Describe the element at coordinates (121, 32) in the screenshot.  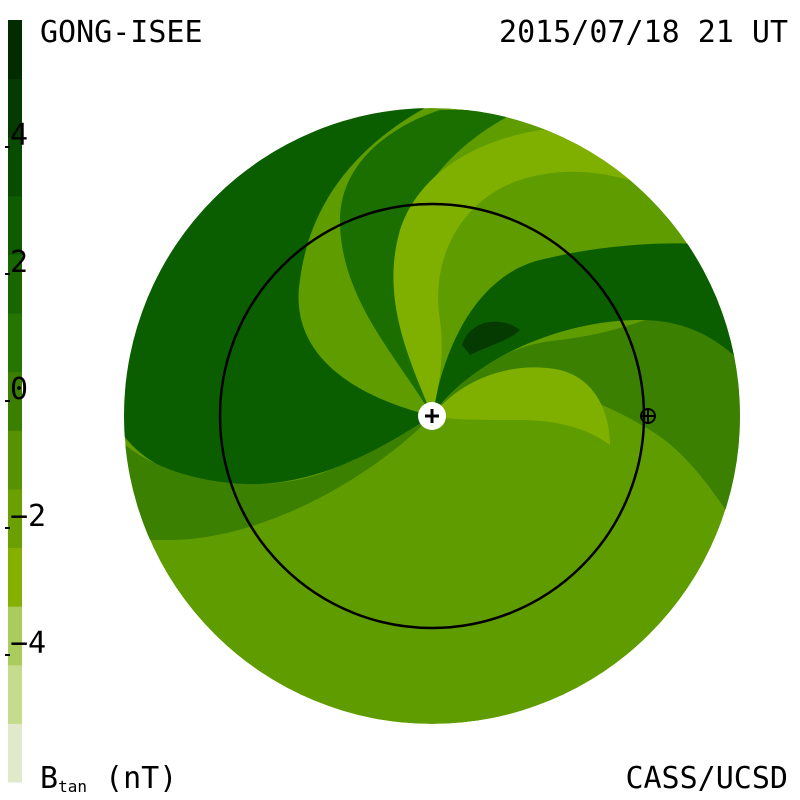
I see `source-label: GONG-ISEE` at that location.